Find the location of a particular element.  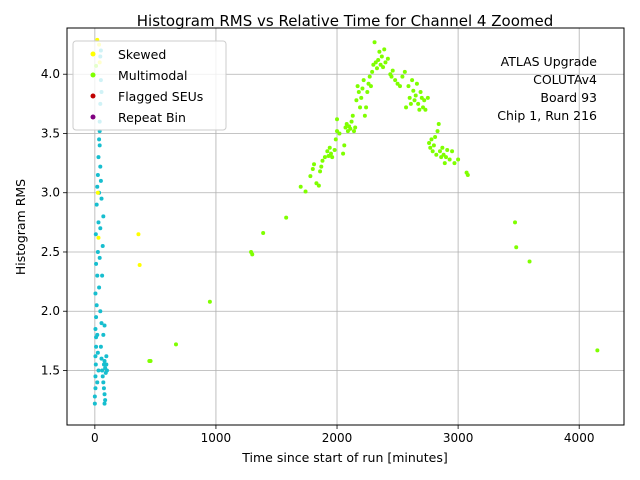

legend-entry: Repeat Bin is located at coordinates (152, 117).